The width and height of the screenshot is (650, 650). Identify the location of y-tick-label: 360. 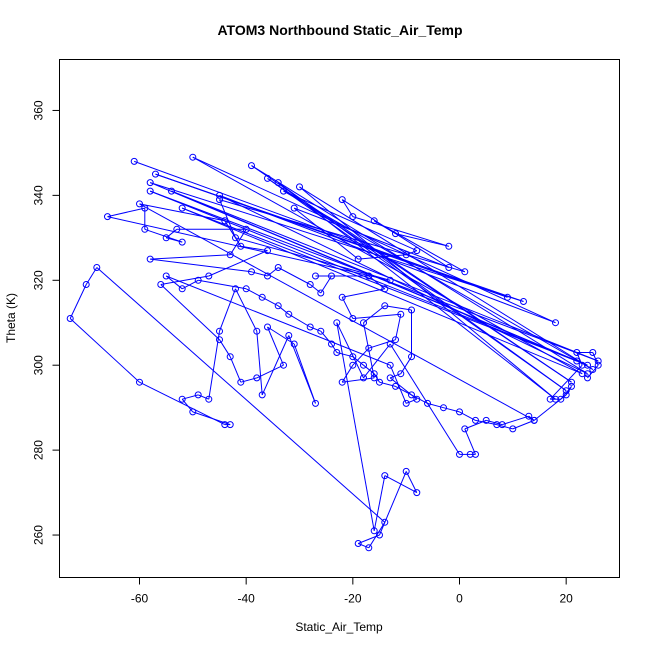
(39, 110).